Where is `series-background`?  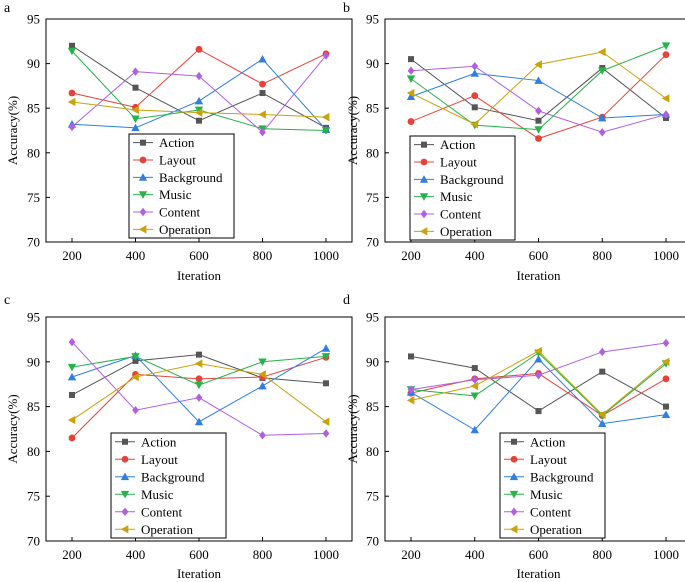 series-background is located at coordinates (199, 385).